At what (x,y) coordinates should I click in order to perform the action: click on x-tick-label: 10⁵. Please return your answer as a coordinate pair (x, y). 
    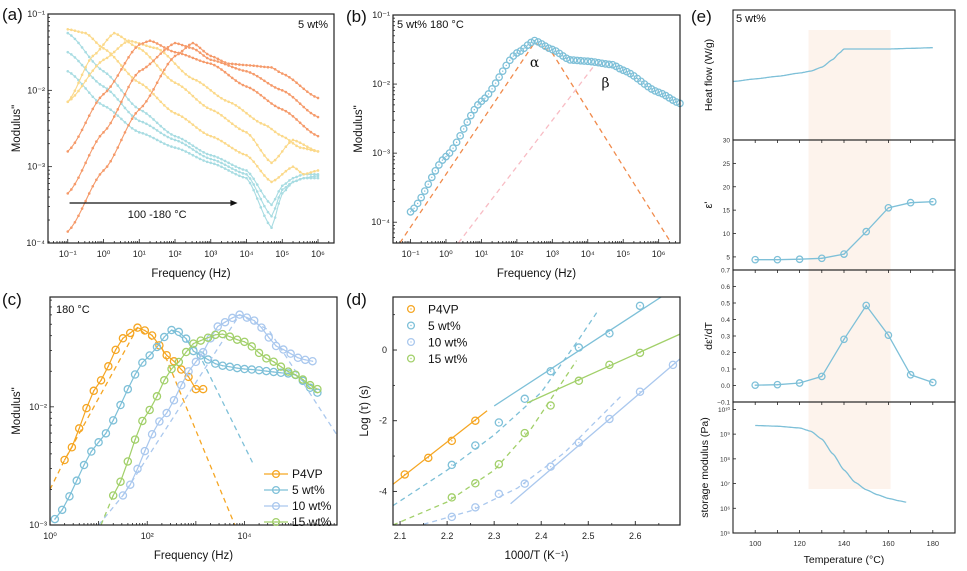
    Looking at the image, I should click on (282, 254).